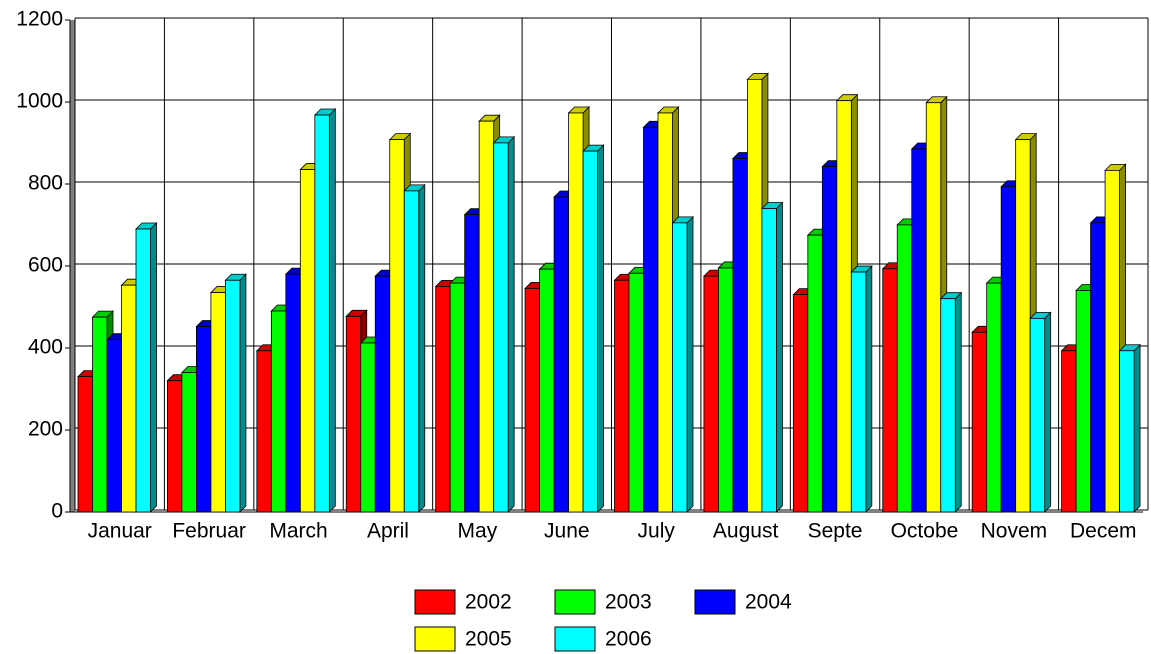  I want to click on legend-label: 2004, so click(768, 602).